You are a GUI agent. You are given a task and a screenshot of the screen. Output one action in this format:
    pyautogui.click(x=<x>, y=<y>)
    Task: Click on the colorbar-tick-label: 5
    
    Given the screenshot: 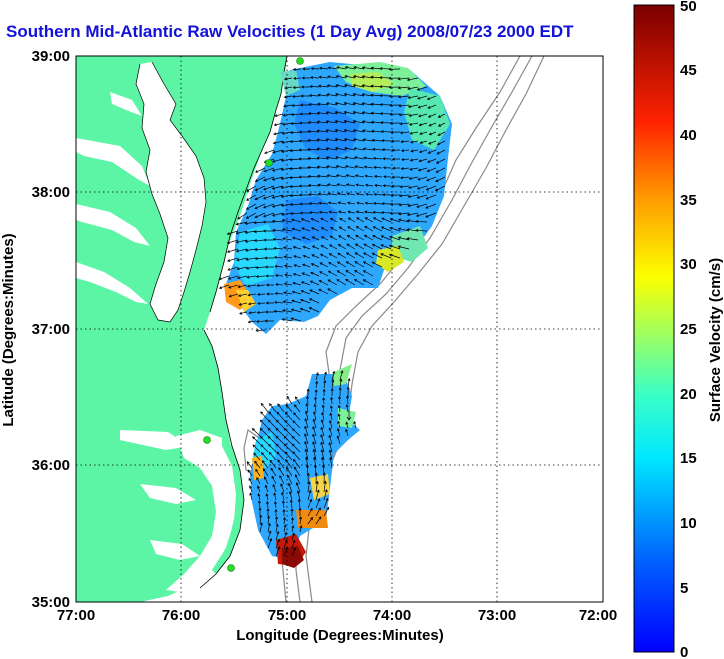 What is the action you would take?
    pyautogui.click(x=684, y=588)
    